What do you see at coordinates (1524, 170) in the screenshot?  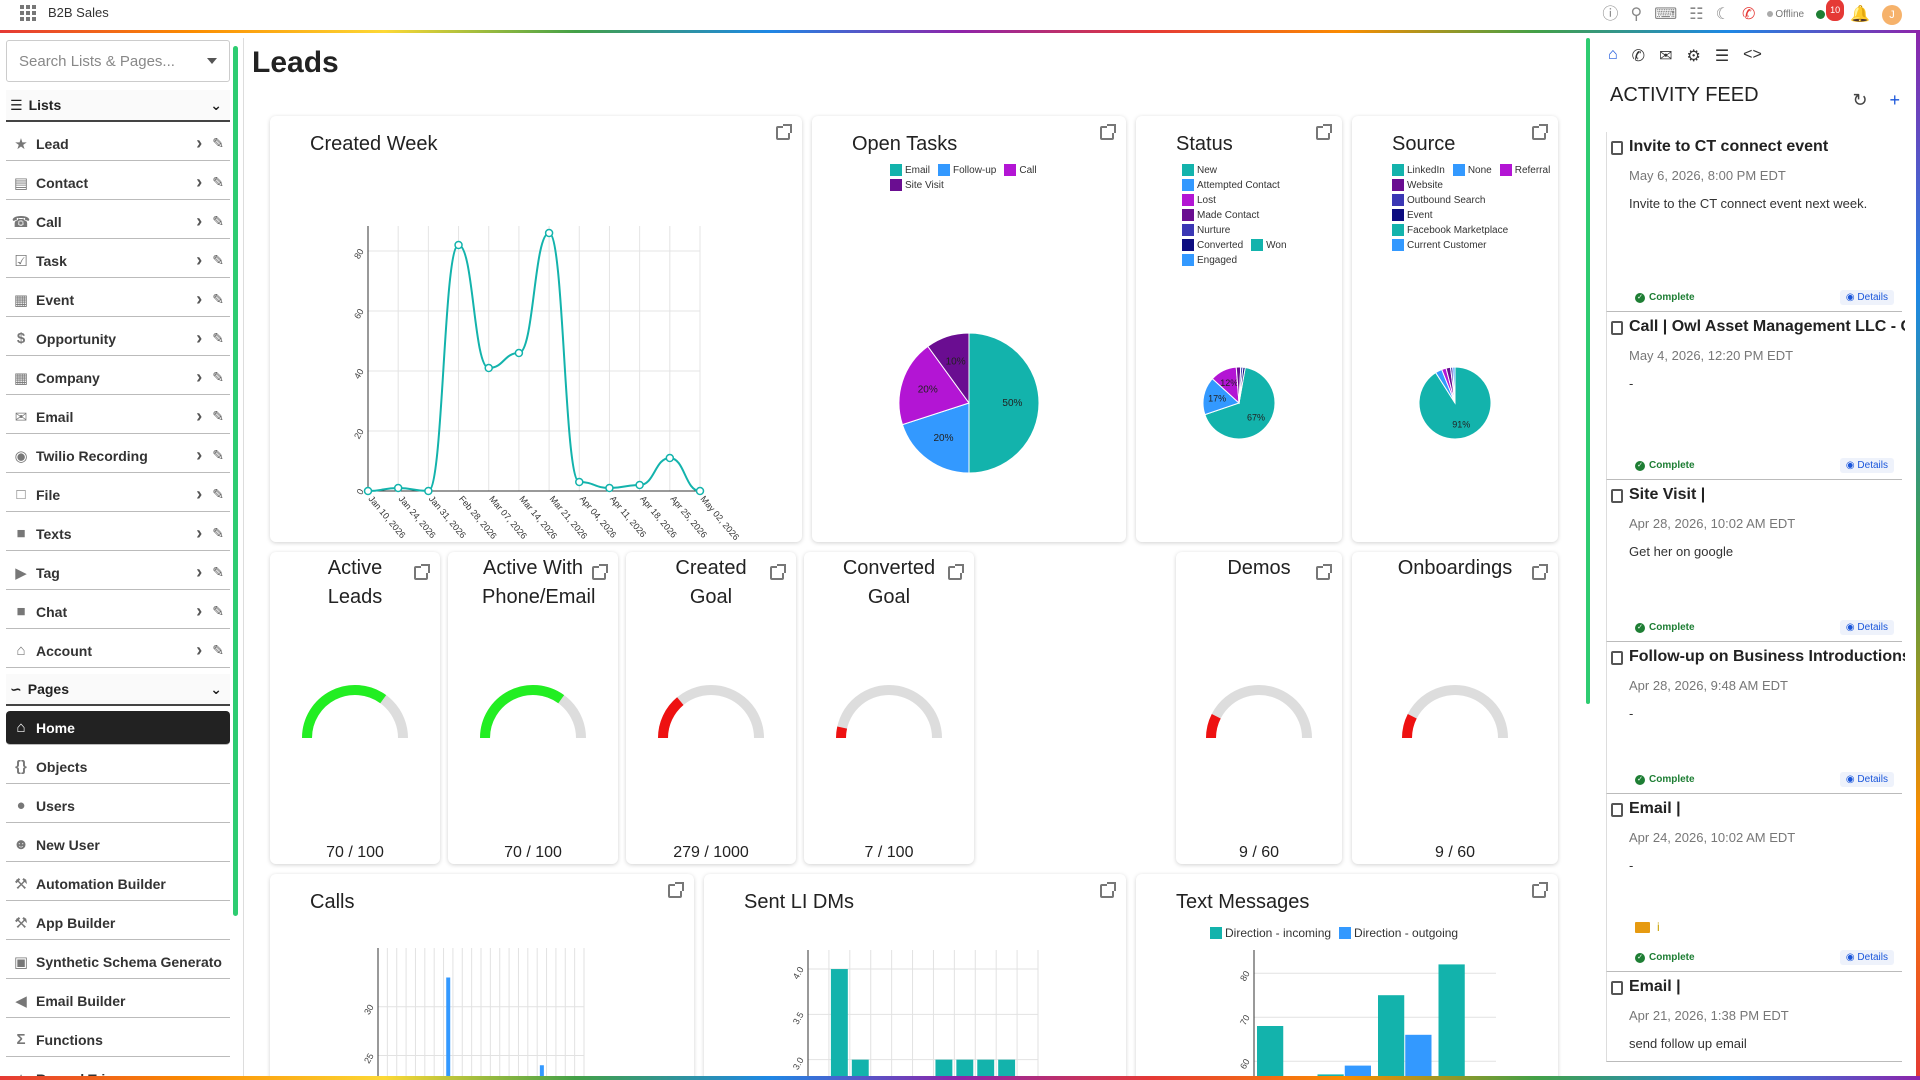 I see `legend-item: Referral` at bounding box center [1524, 170].